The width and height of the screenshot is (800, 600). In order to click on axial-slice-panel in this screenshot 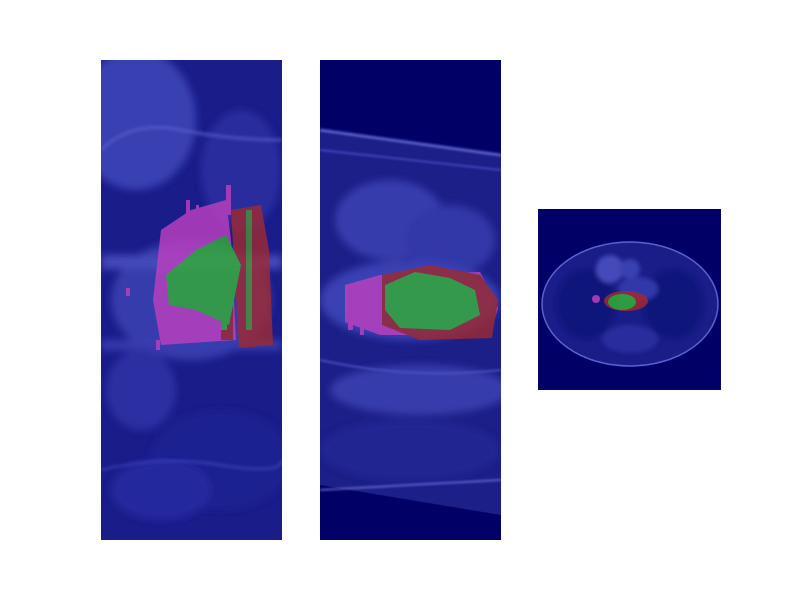, I will do `click(629, 299)`.